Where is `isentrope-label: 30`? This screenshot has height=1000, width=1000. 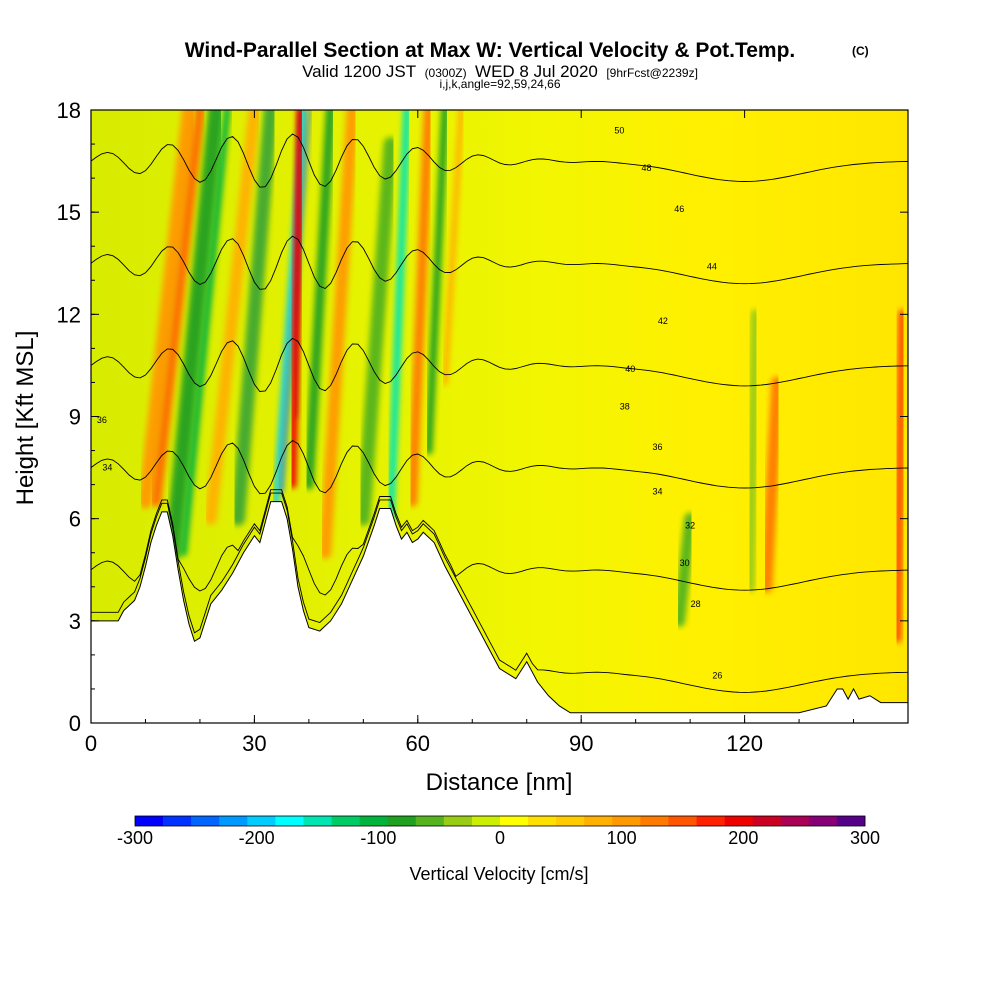 isentrope-label: 30 is located at coordinates (685, 563).